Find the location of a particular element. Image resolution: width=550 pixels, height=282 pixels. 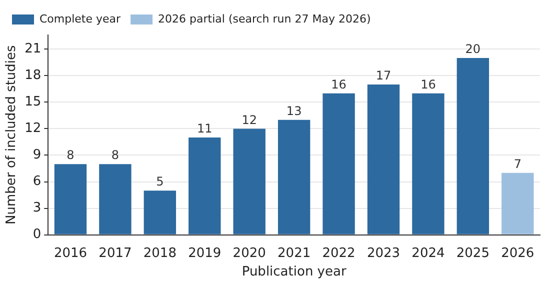

x-tick-label: 2019 is located at coordinates (205, 253).